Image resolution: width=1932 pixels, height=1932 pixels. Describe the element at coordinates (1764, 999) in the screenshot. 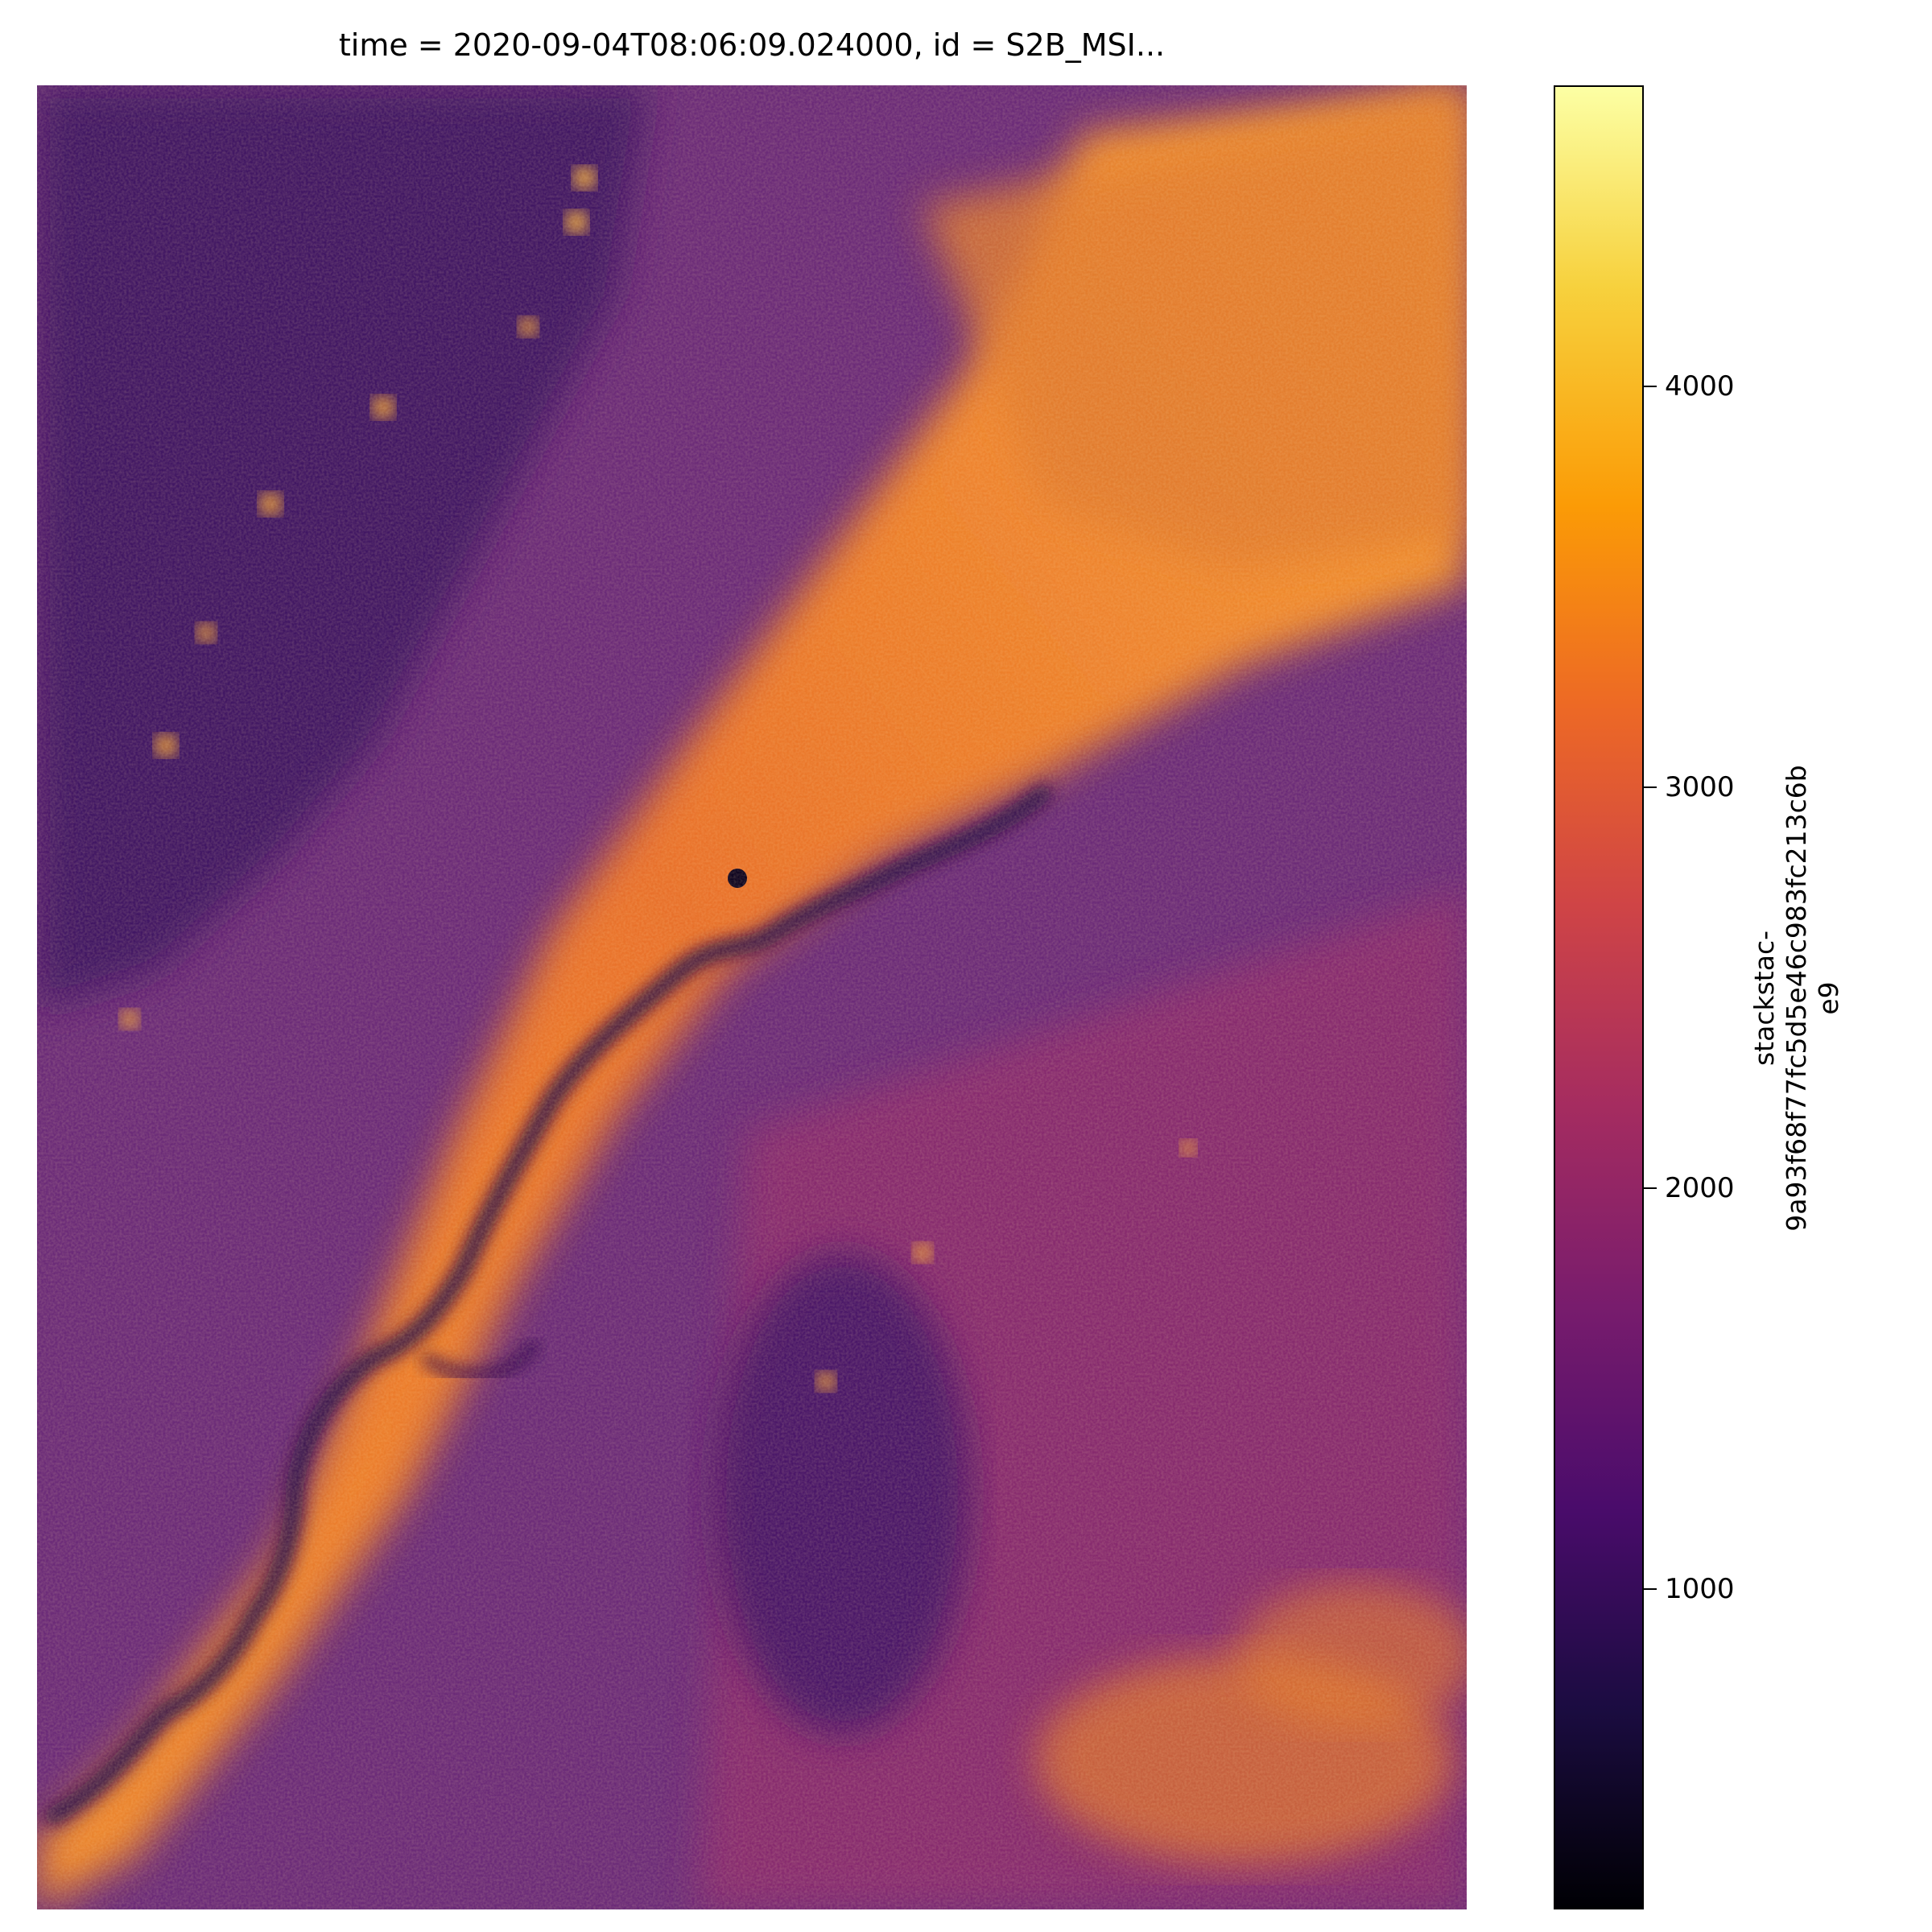

I see `colorbar-label-line1: stackstac-` at that location.